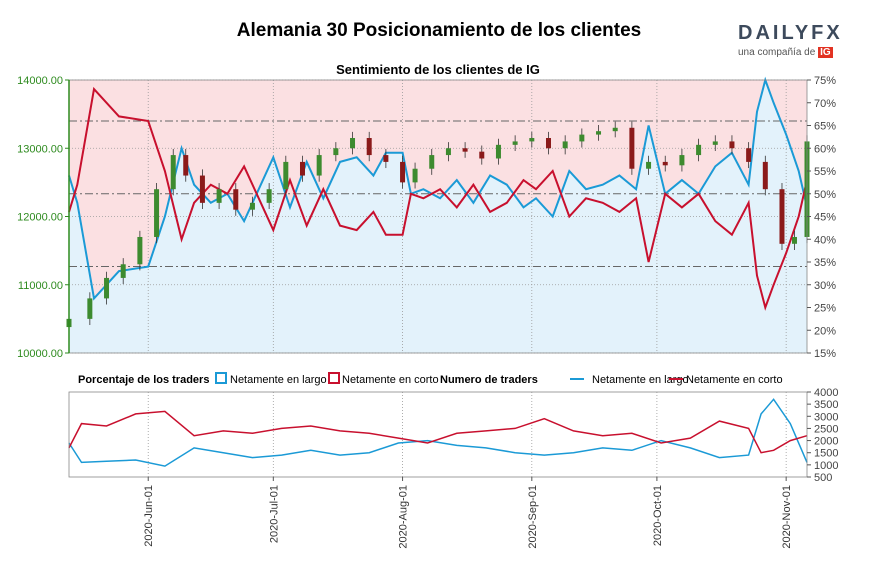 The width and height of the screenshot is (878, 586). I want to click on count-tick-label: 1000, so click(826, 466).